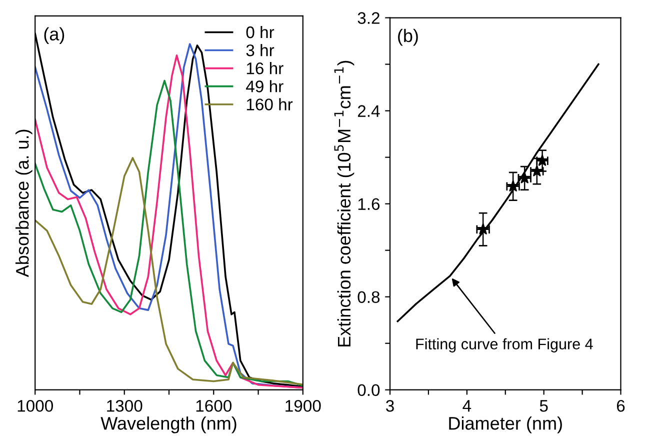 Image resolution: width=650 pixels, height=444 pixels. What do you see at coordinates (303, 406) in the screenshot?
I see `x-tick-label: 1900` at bounding box center [303, 406].